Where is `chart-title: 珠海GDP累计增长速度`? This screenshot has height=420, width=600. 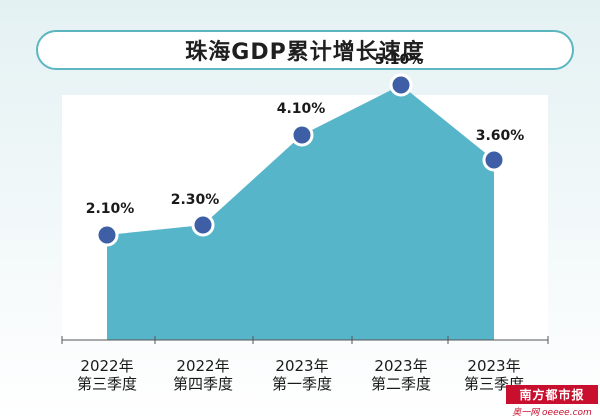
chart-title: 珠海GDP累计增长速度 is located at coordinates (305, 52).